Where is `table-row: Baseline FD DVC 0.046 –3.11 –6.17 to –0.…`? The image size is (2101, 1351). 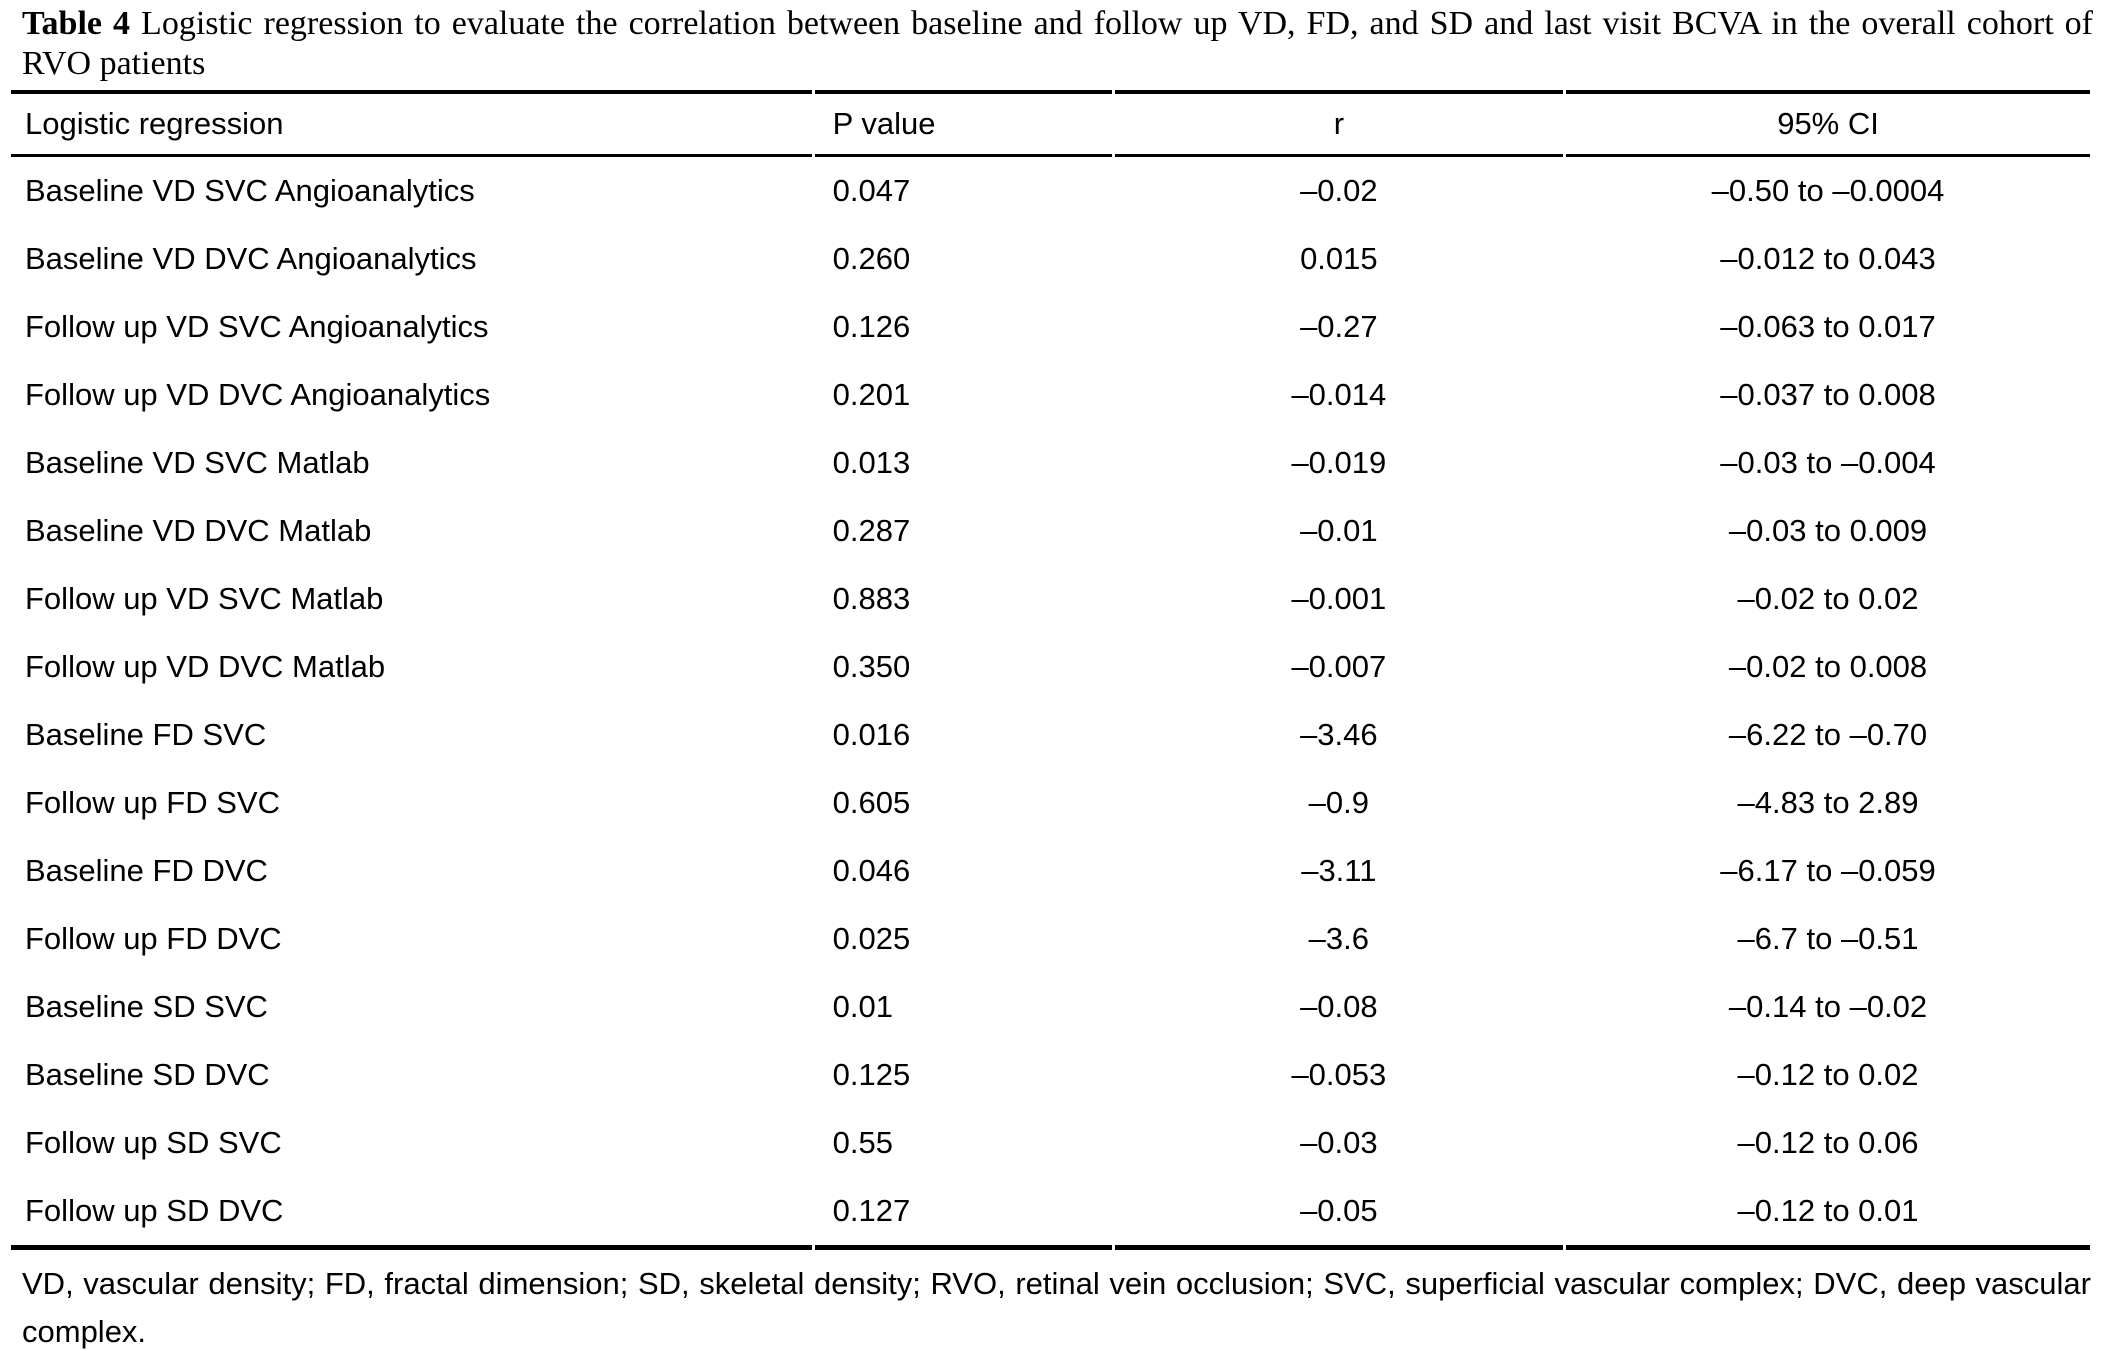
table-row: Baseline FD DVC 0.046 –3.11 –6.17 to –0.… is located at coordinates (1050, 871).